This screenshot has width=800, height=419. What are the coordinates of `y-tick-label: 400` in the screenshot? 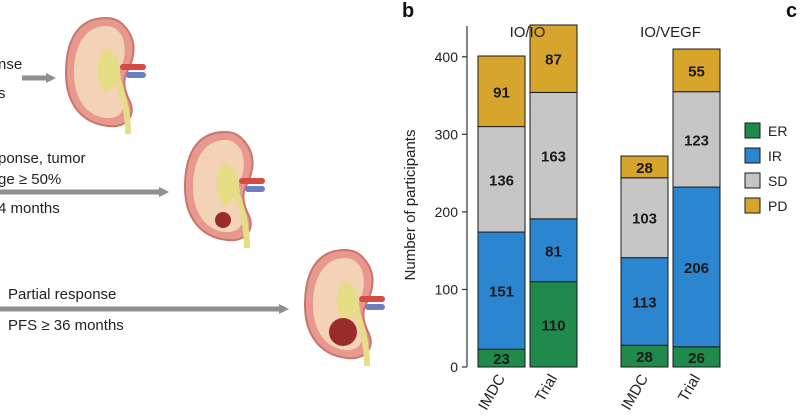 It's located at (447, 57).